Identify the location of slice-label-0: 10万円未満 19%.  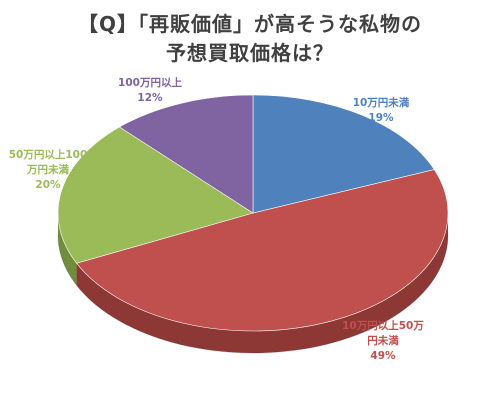
(381, 110).